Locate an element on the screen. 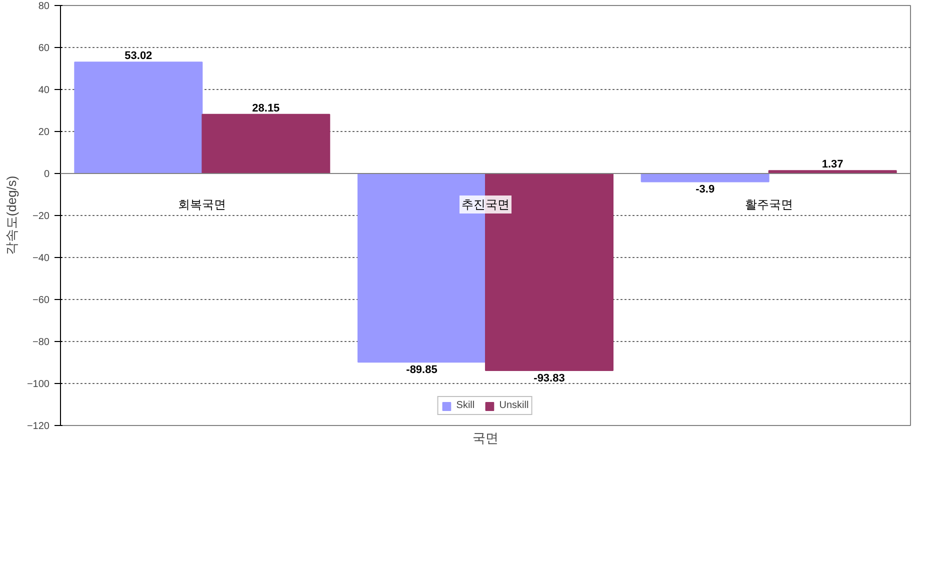 Image resolution: width=942 pixels, height=564 pixels. y-tick-label: 20 is located at coordinates (44, 132).